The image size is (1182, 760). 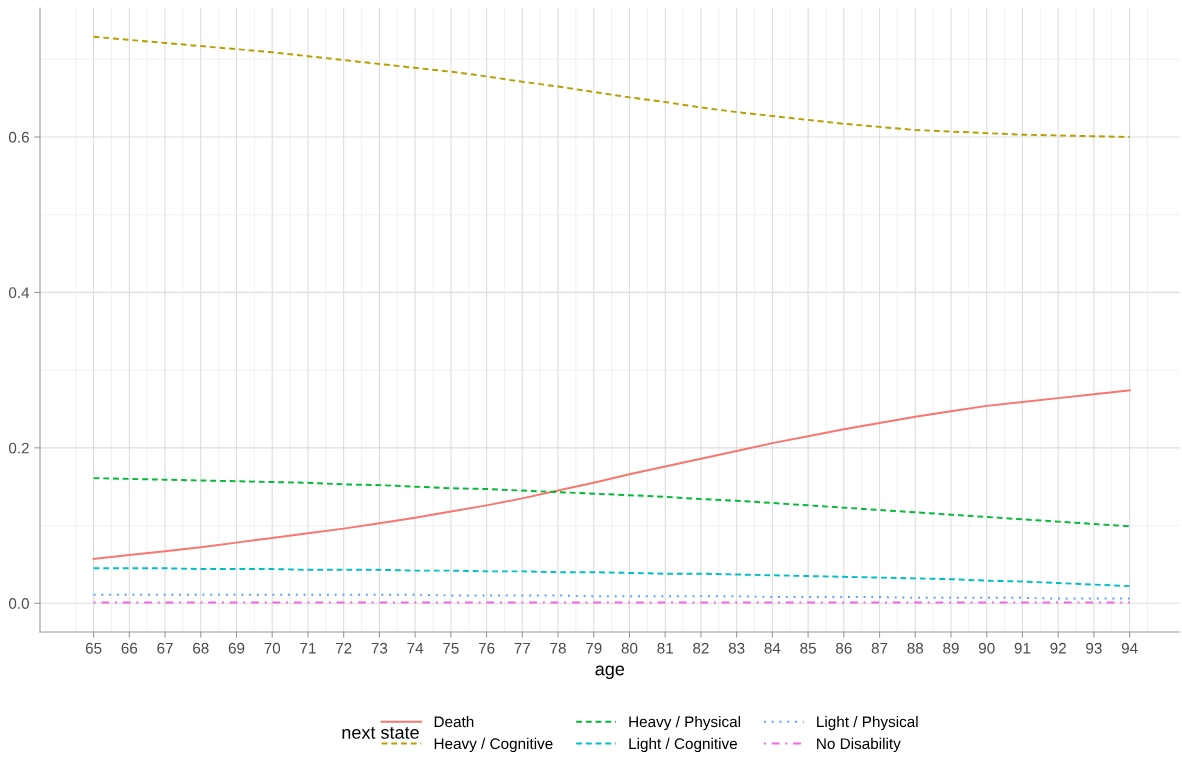 What do you see at coordinates (93, 648) in the screenshot?
I see `x-tick-label: 65` at bounding box center [93, 648].